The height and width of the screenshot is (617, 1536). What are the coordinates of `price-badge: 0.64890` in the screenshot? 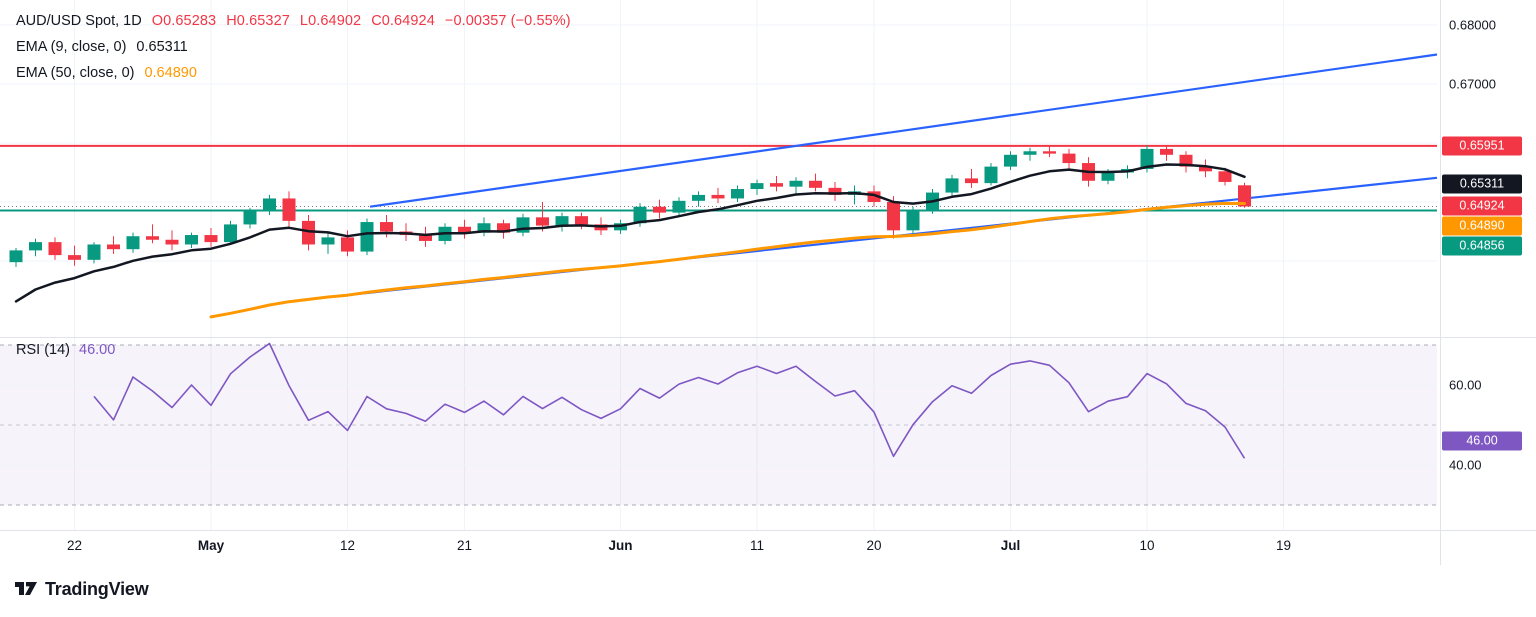 It's located at (1482, 226).